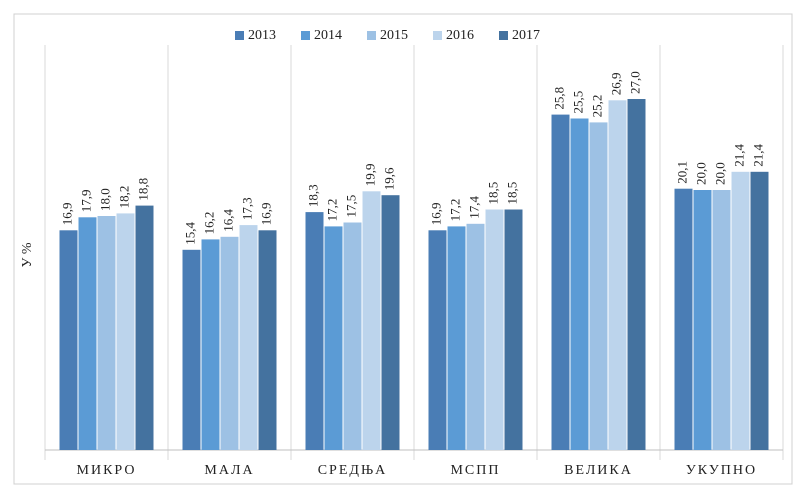 The width and height of the screenshot is (794, 486). I want to click on legend-label: 2014, so click(328, 35).